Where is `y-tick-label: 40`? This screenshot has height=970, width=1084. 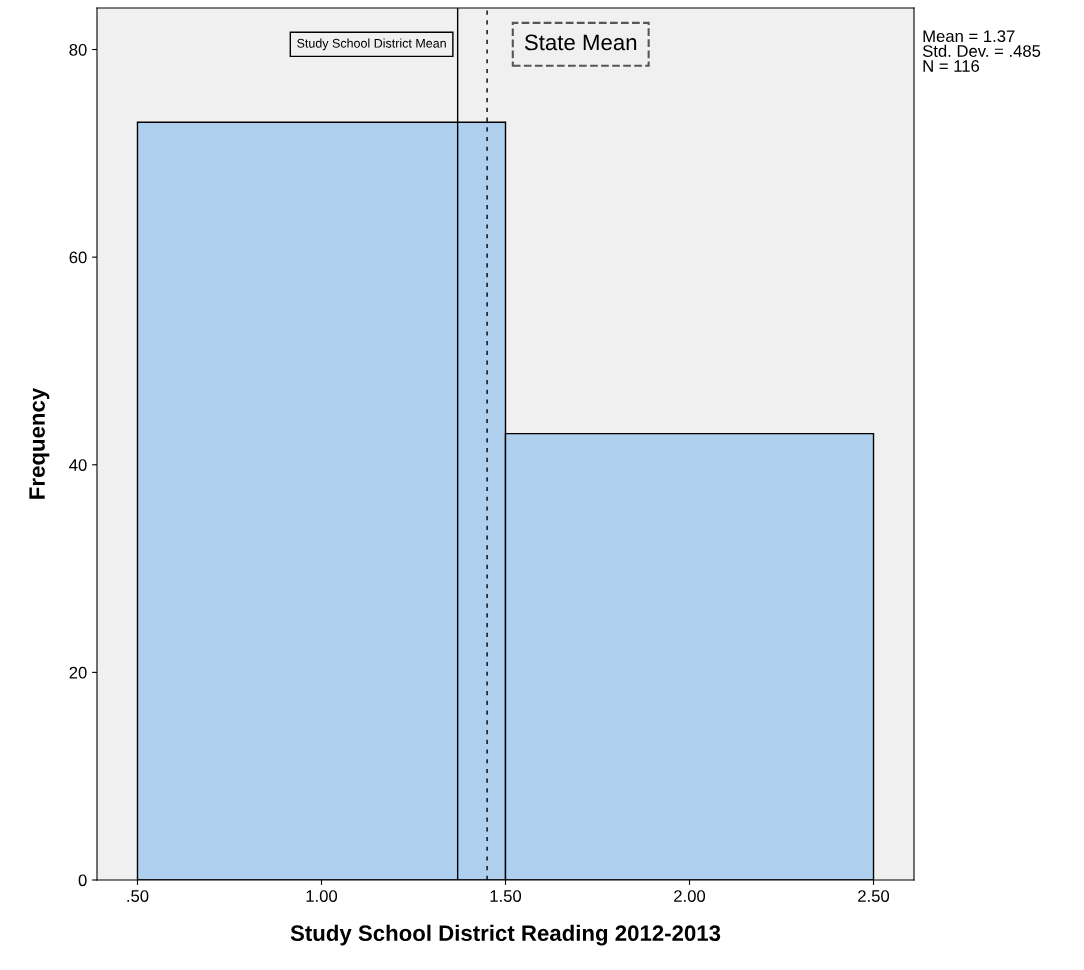
y-tick-label: 40 is located at coordinates (78, 465).